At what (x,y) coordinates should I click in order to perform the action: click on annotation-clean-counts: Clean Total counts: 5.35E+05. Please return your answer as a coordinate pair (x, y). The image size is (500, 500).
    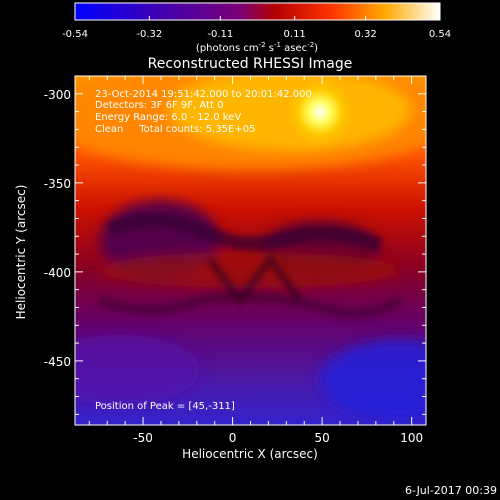
    Looking at the image, I should click on (175, 129).